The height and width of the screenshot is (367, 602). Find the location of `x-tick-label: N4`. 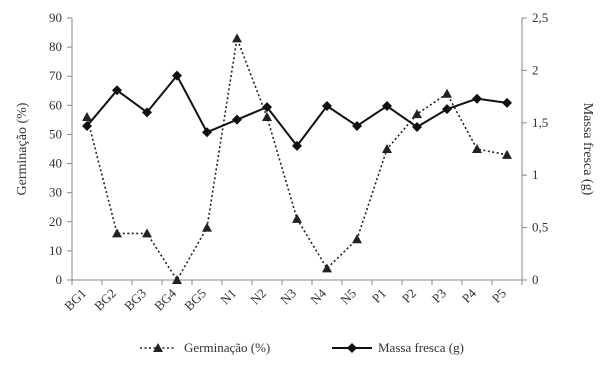

x-tick-label: N4 is located at coordinates (318, 296).